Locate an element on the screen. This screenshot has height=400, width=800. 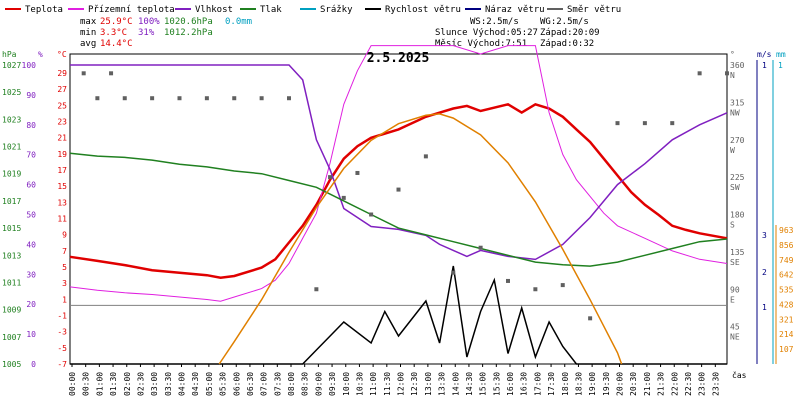
x-tick: 23:30 is located at coordinates (715, 384).